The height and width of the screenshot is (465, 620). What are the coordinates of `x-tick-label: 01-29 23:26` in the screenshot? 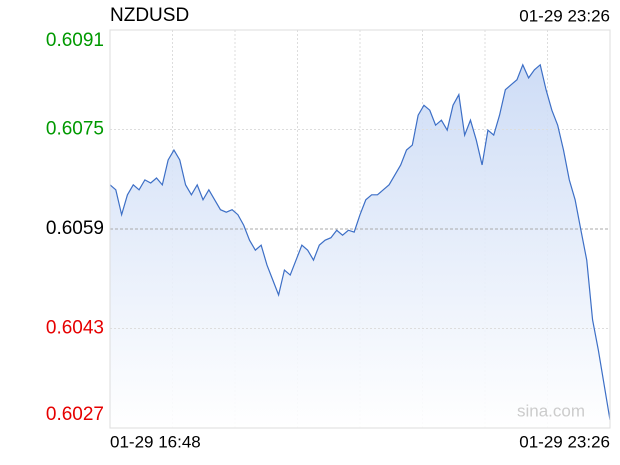 It's located at (564, 441).